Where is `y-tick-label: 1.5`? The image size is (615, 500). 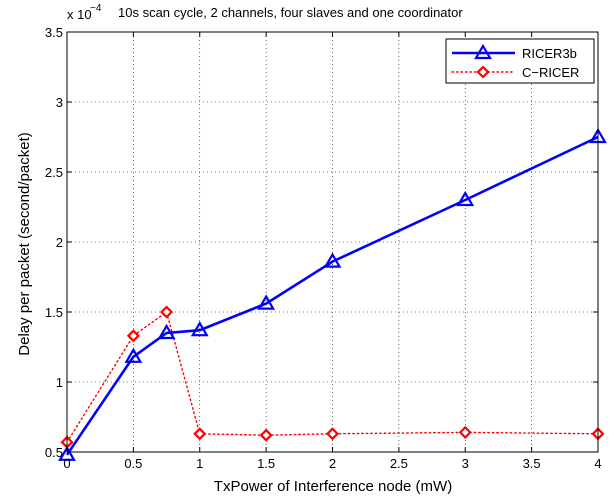
y-tick-label: 1.5 is located at coordinates (54, 312).